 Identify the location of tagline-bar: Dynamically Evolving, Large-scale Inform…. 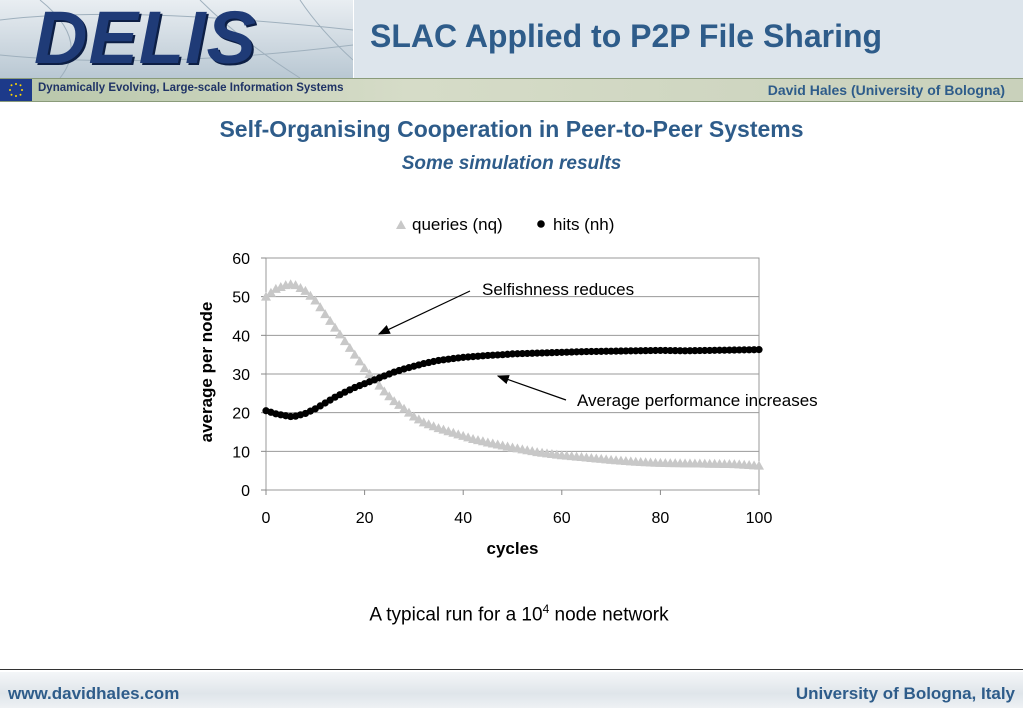
(511, 90).